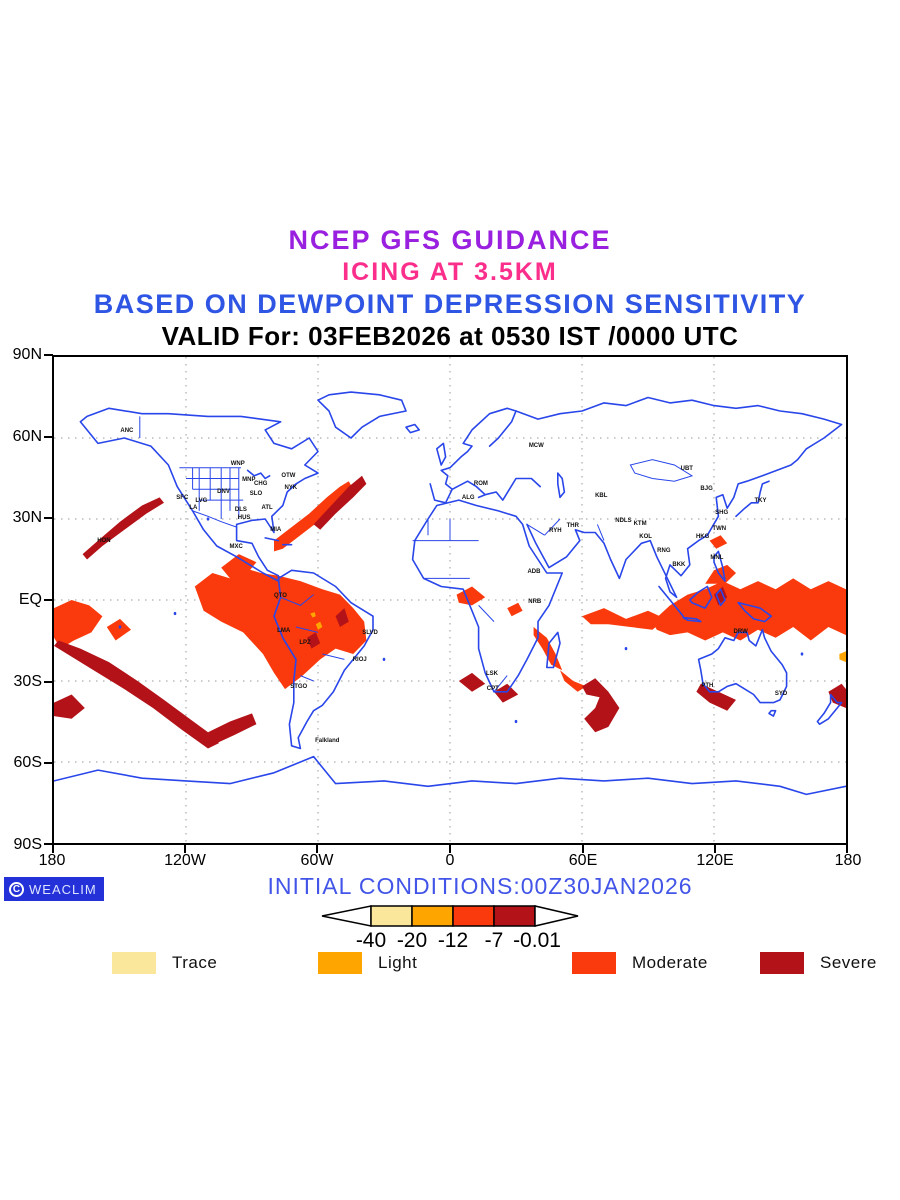  I want to click on lon-label: 60W, so click(317, 860).